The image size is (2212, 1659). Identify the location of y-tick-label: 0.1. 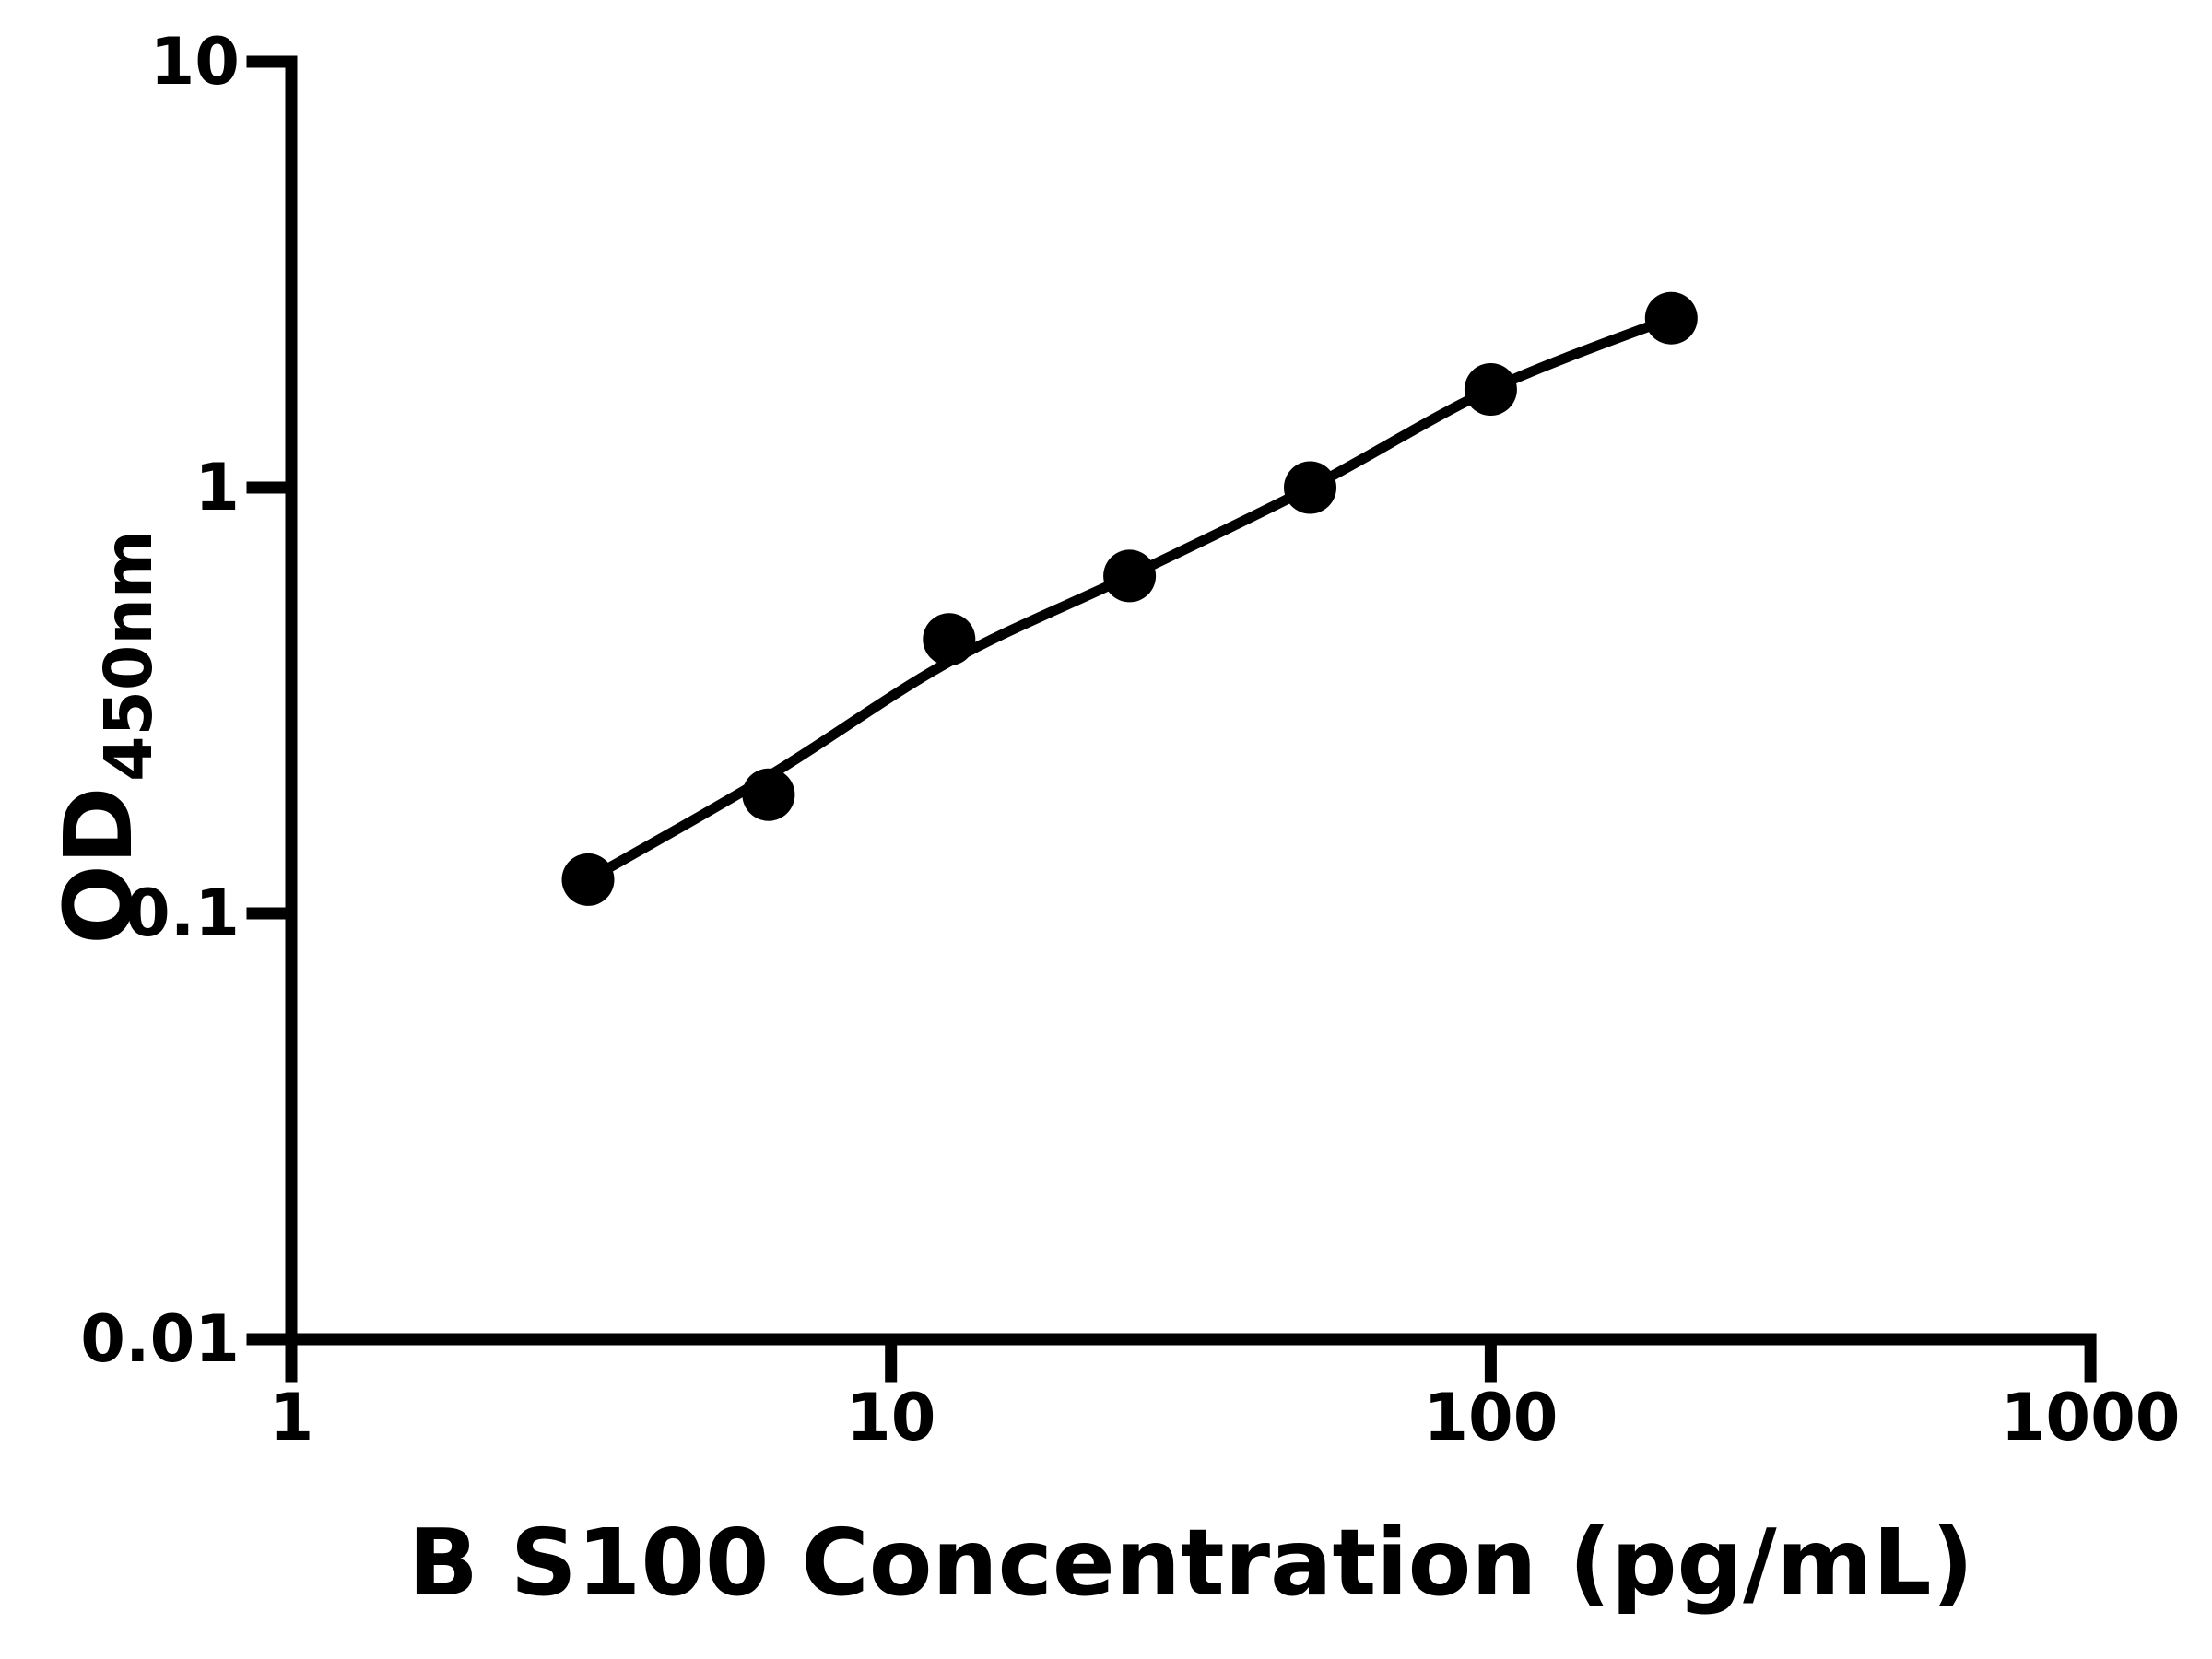
(182, 913).